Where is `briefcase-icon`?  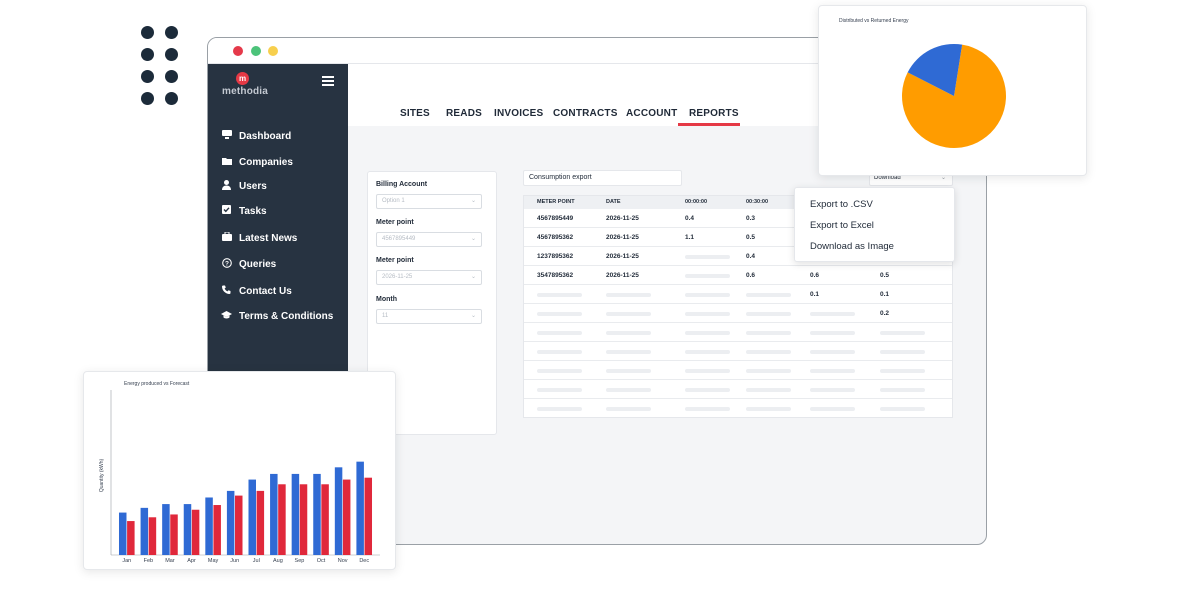 briefcase-icon is located at coordinates (226, 237).